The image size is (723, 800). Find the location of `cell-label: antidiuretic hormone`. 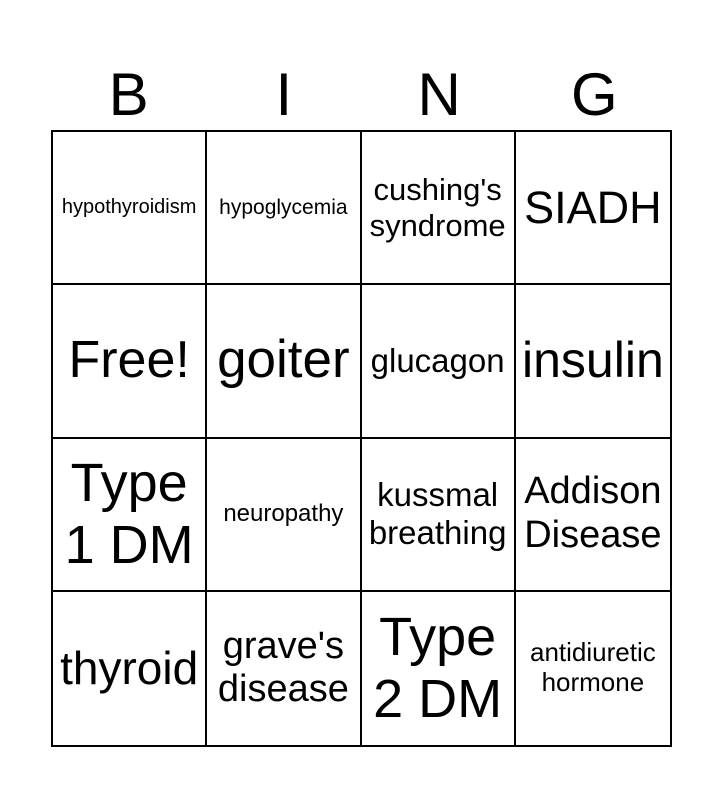

cell-label: antidiuretic hormone is located at coordinates (593, 667).